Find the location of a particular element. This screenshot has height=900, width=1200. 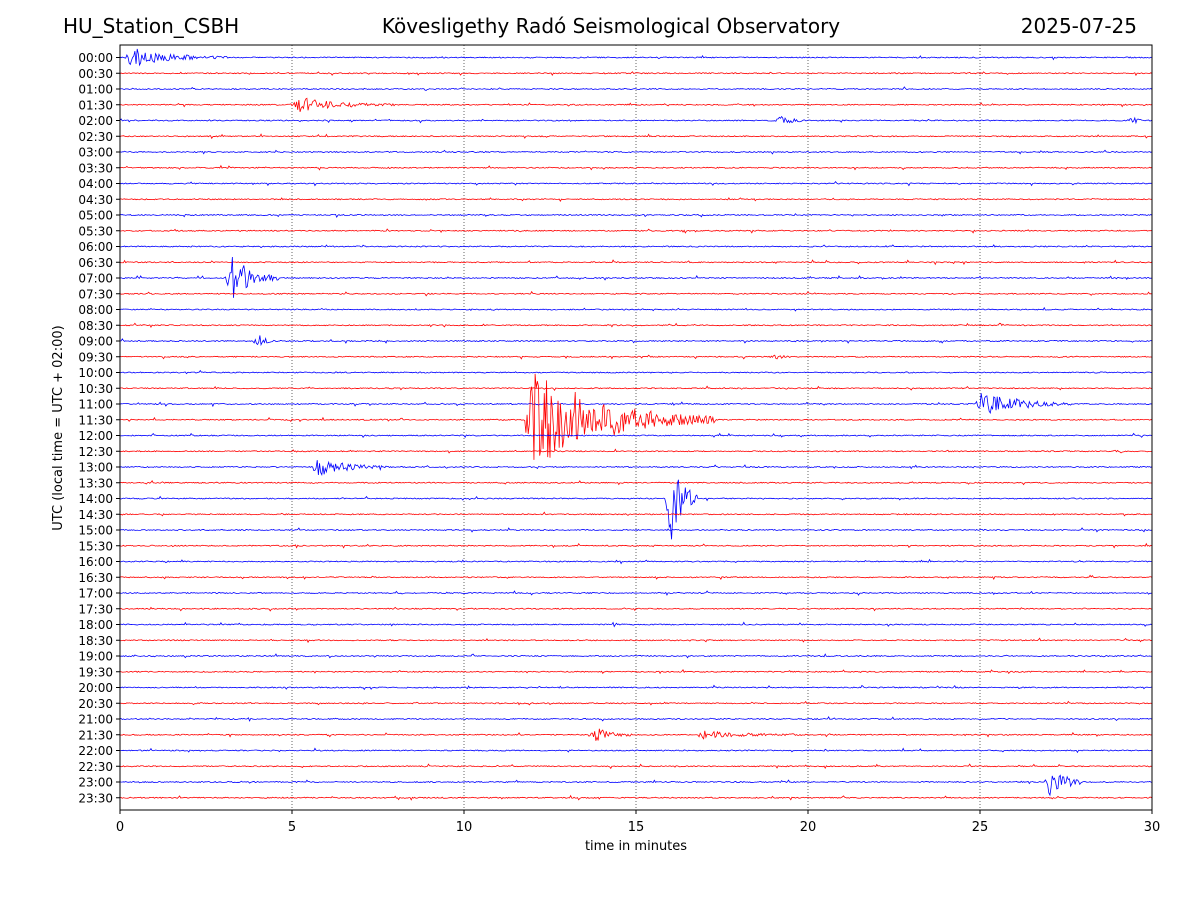

y-tick-label: 17:00 is located at coordinates (95, 594).